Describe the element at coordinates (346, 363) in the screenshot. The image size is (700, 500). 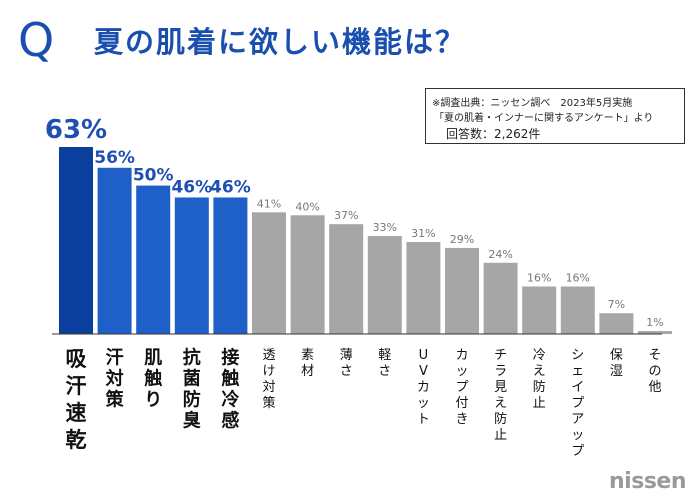
I see `category-label-8: 薄さ` at that location.